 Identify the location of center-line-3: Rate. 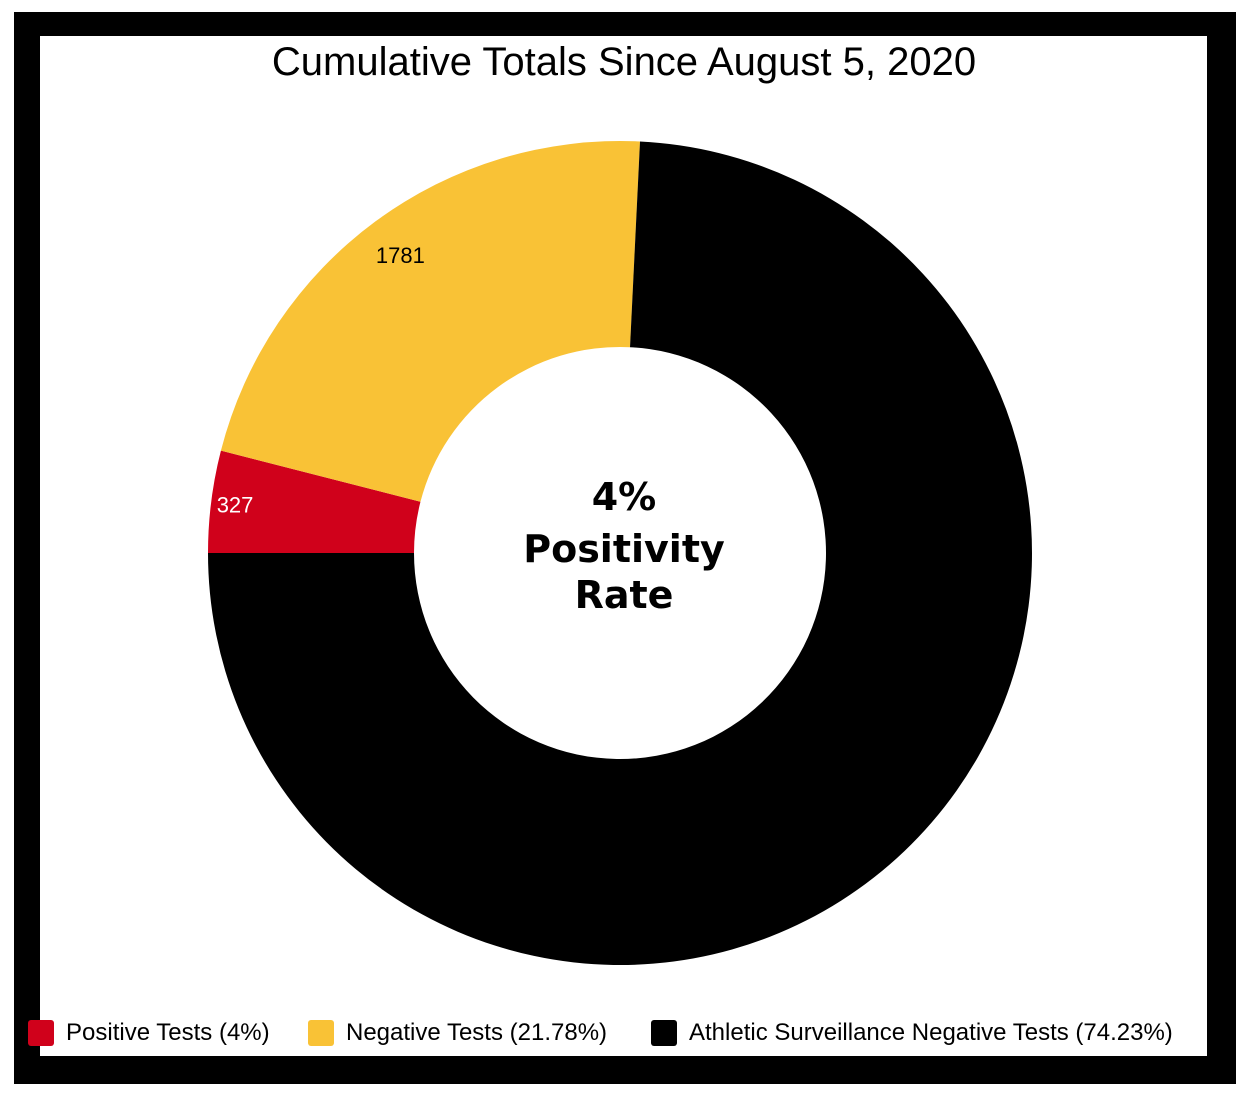
(624, 595).